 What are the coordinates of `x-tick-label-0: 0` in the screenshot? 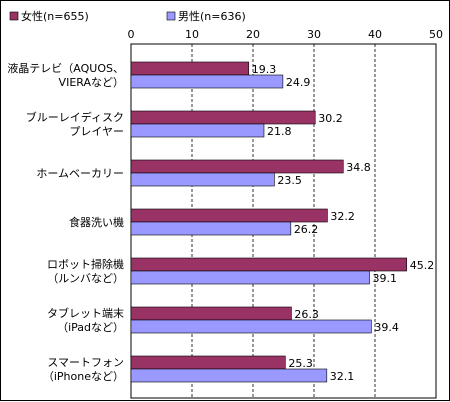 It's located at (131, 34).